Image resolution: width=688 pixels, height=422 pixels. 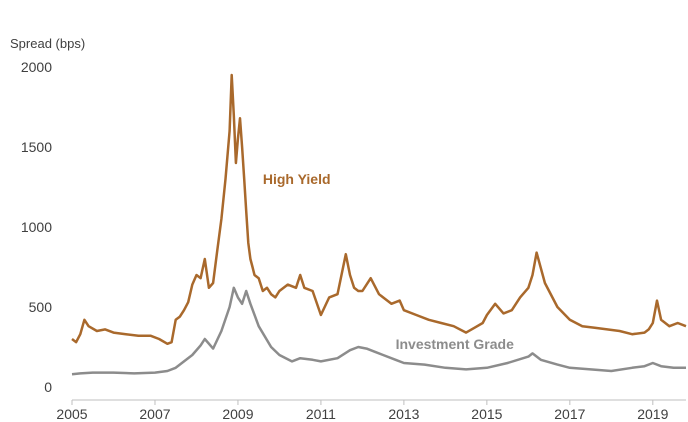 What do you see at coordinates (297, 179) in the screenshot?
I see `high-yield-label: High Yield` at bounding box center [297, 179].